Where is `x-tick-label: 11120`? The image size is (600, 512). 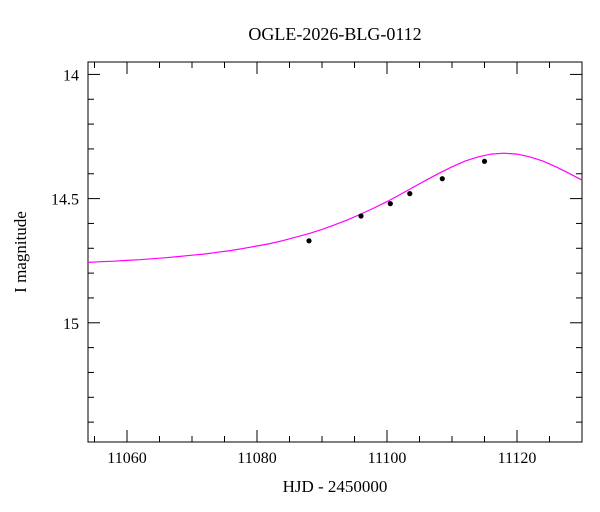 x-tick-label: 11120 is located at coordinates (517, 458).